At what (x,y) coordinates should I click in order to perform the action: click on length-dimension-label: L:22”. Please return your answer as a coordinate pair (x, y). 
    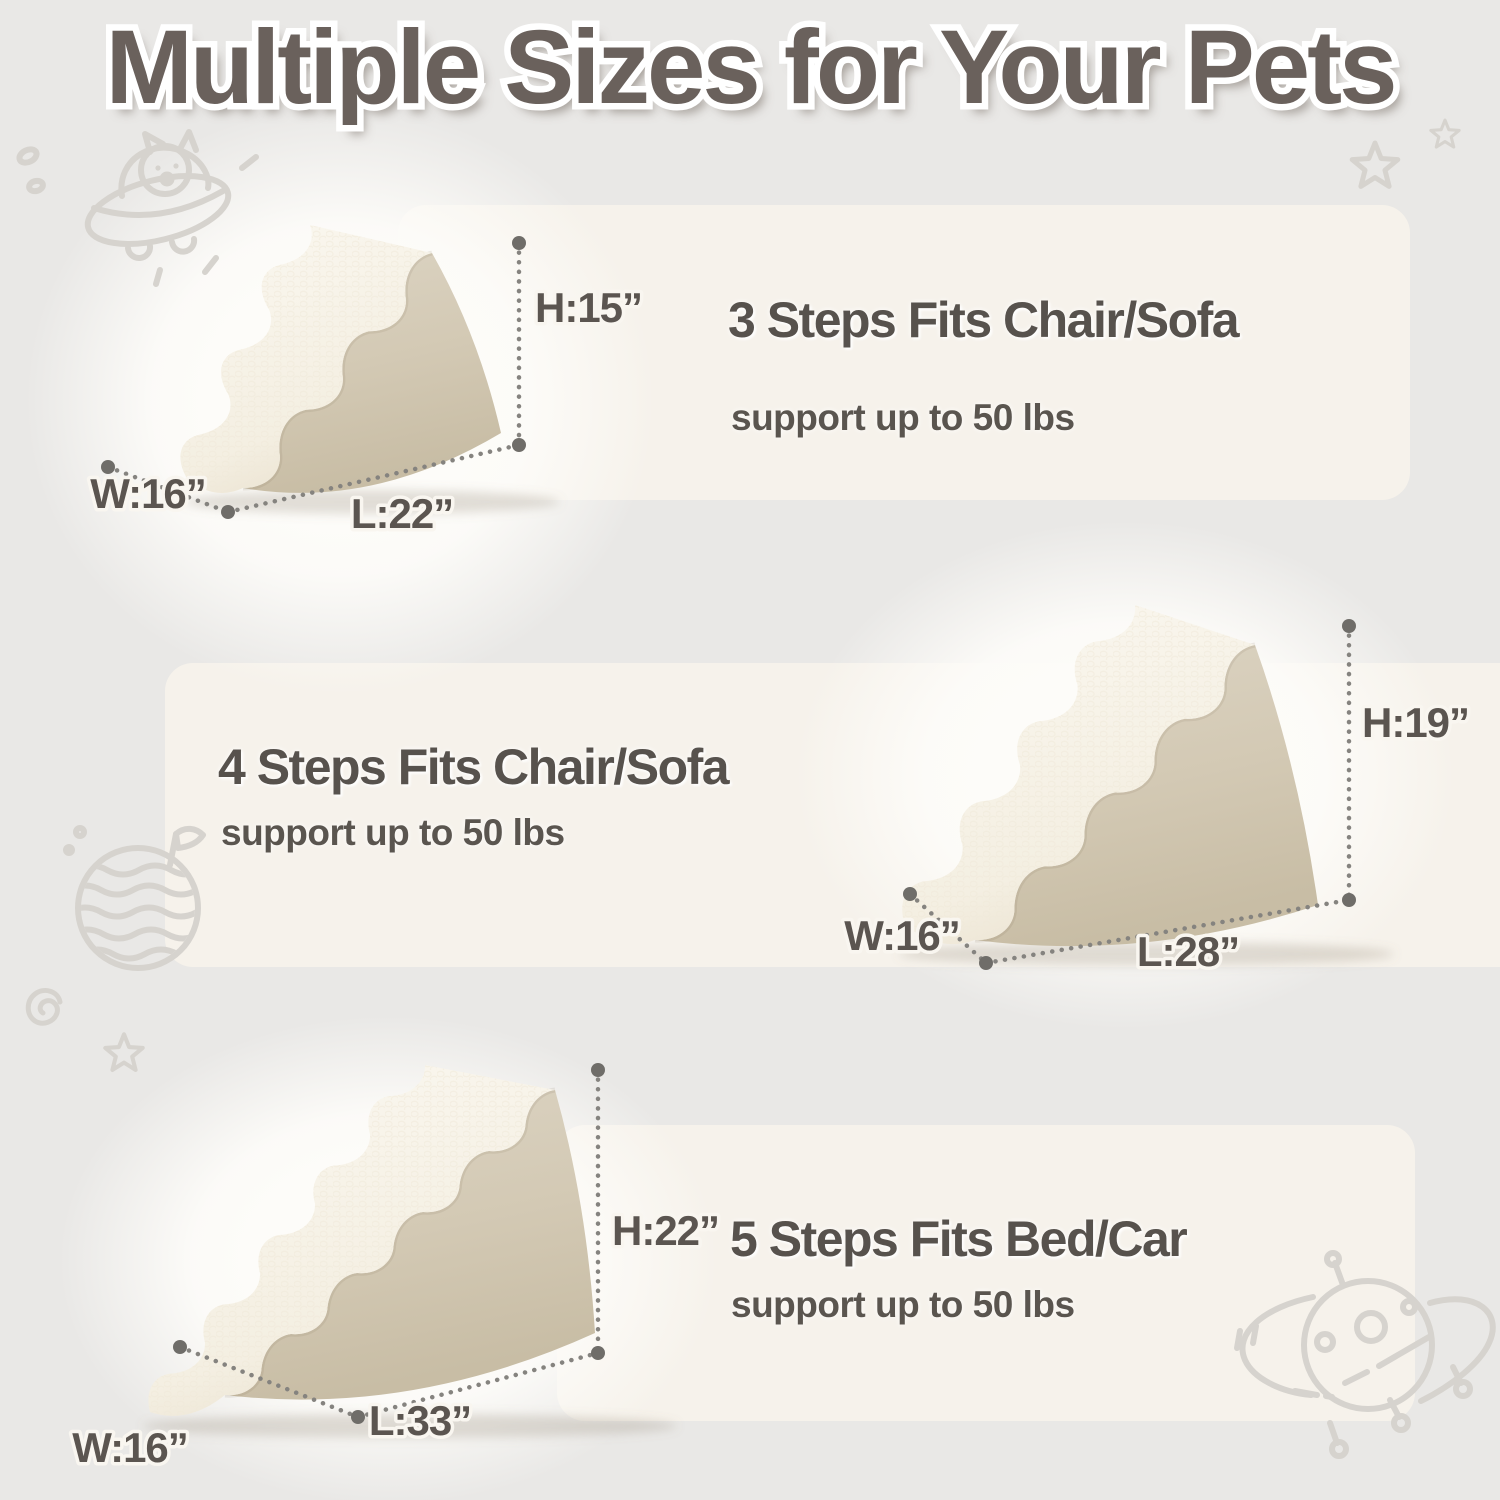
    Looking at the image, I should click on (402, 513).